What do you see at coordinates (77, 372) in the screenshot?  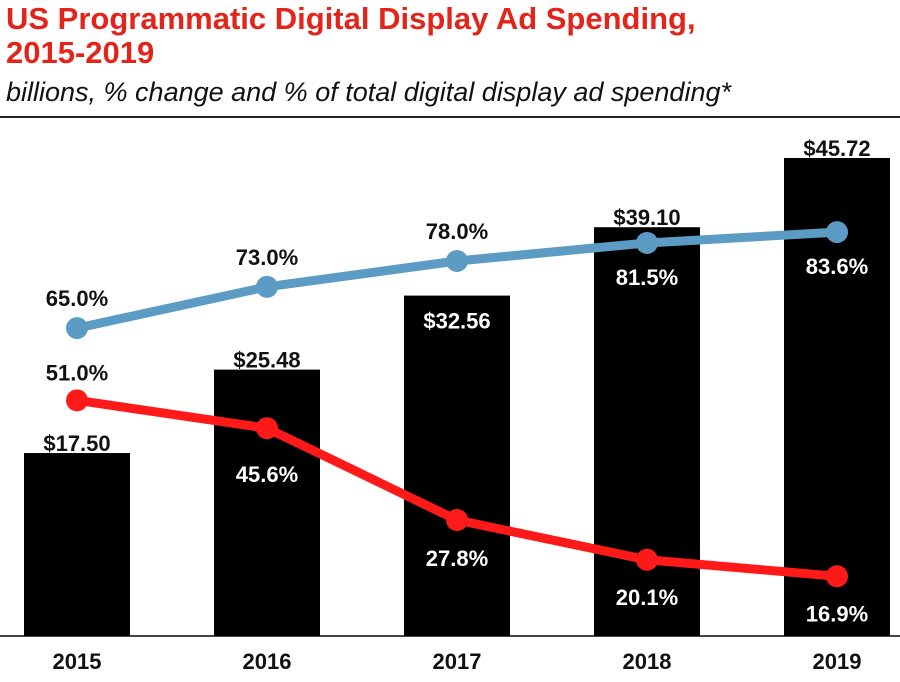 I see `pct-change-label-2015: 51.0%` at bounding box center [77, 372].